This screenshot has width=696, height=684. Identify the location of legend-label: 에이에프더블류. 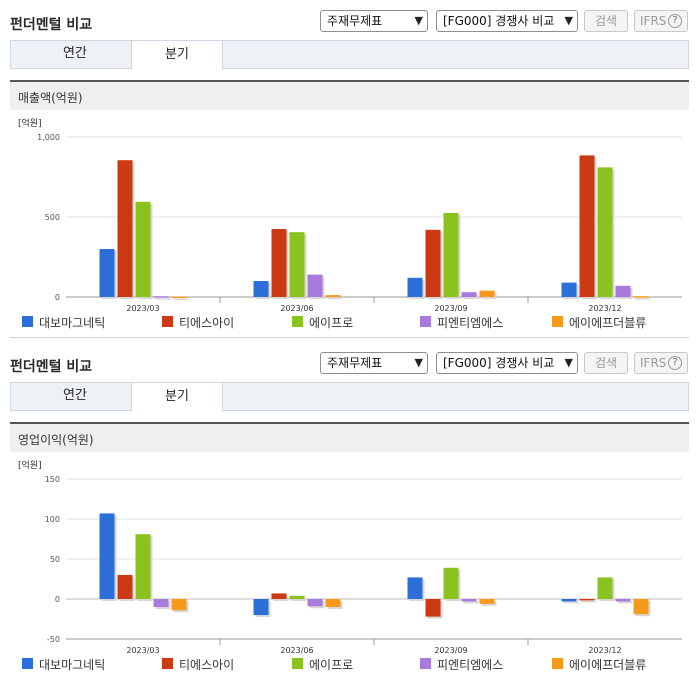
(608, 665).